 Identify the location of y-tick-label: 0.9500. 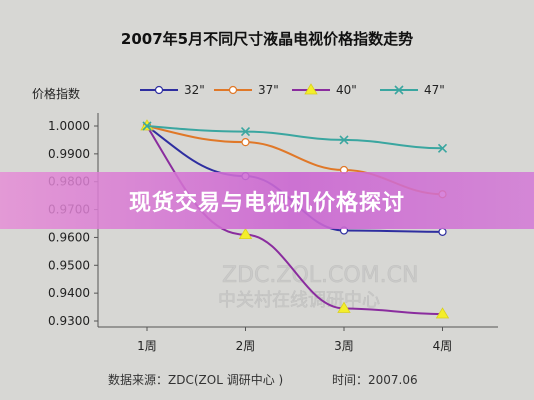
(69, 265).